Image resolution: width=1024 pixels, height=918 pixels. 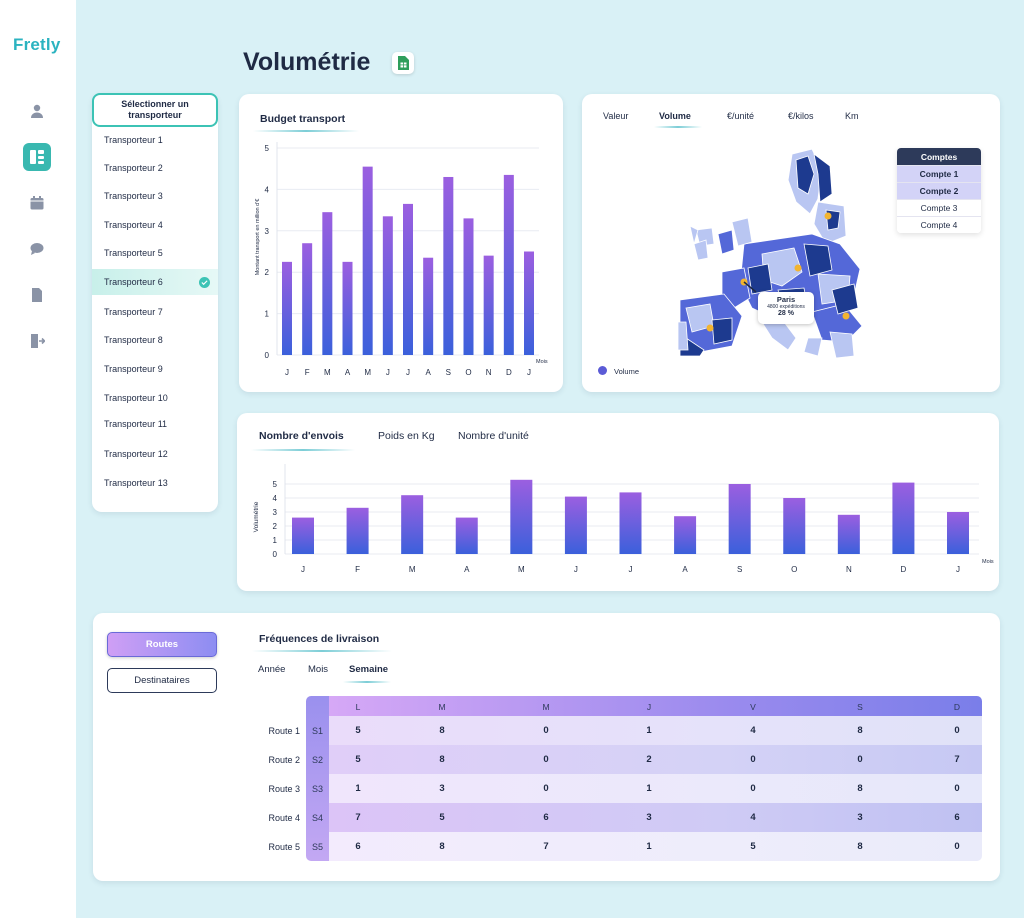 I want to click on shipments-tab: Nombre d'unité, so click(x=493, y=436).